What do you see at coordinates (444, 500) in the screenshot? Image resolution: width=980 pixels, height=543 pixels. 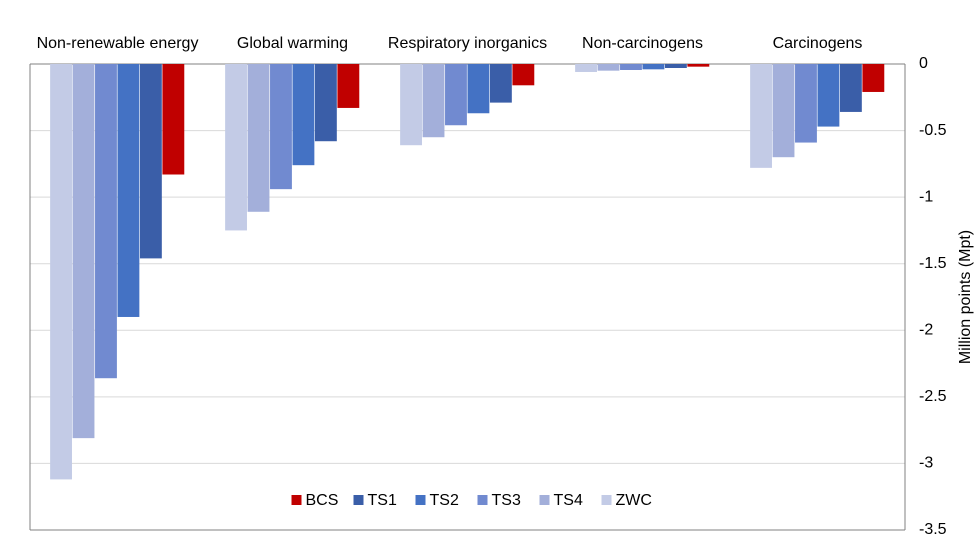 I see `legend-label: TS2` at bounding box center [444, 500].